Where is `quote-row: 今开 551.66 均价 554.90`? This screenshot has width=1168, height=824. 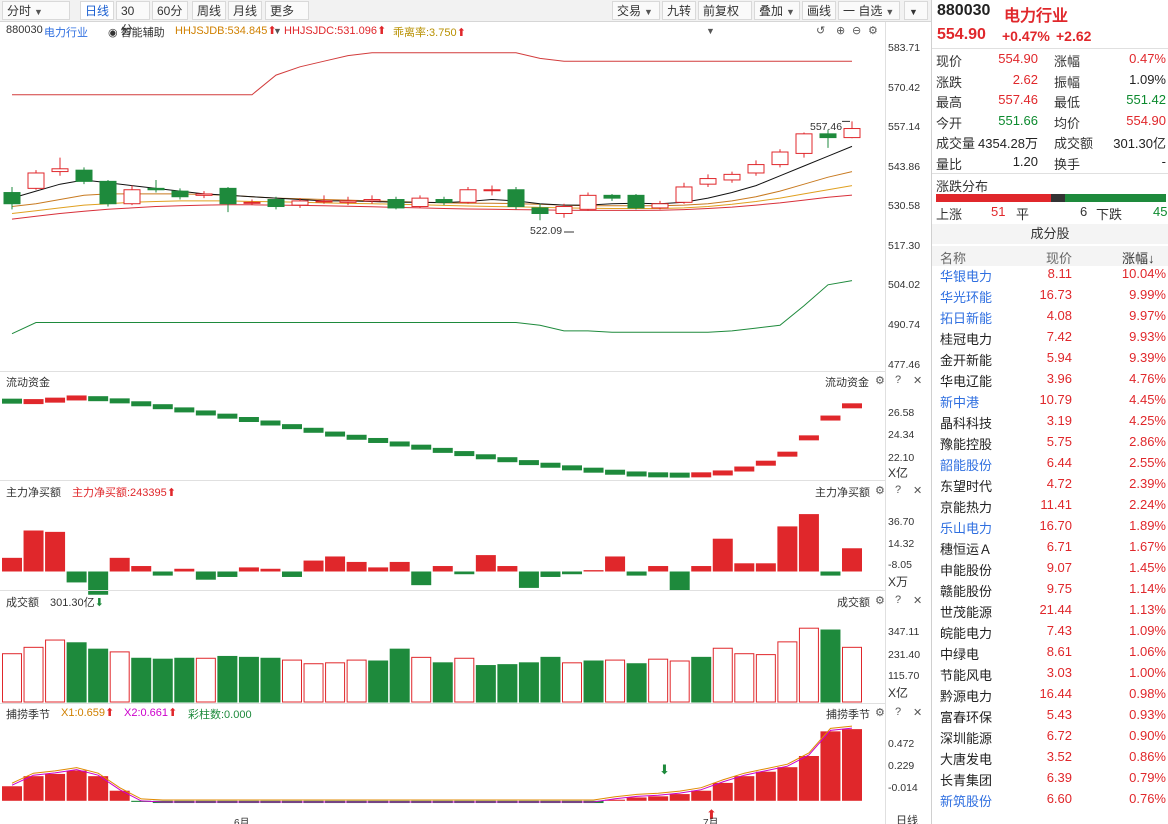 quote-row: 今开 551.66 均价 554.90 is located at coordinates (1051, 123).